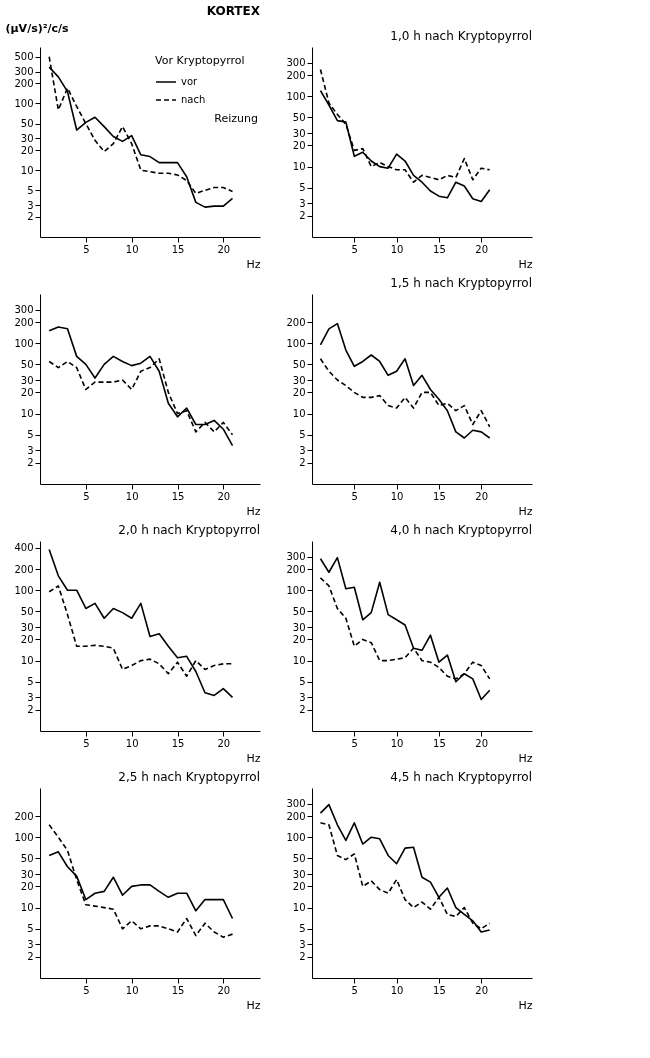 The width and height of the screenshot is (650, 1058). What do you see at coordinates (189, 530) in the screenshot?
I see `chart-title: 2,0 h nach Kryptopyrrol` at bounding box center [189, 530].